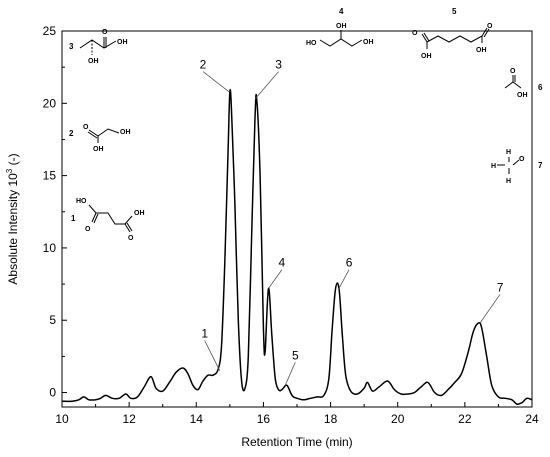 The height and width of the screenshot is (457, 550). Describe the element at coordinates (500, 287) in the screenshot. I see `peak-label: 7` at that location.